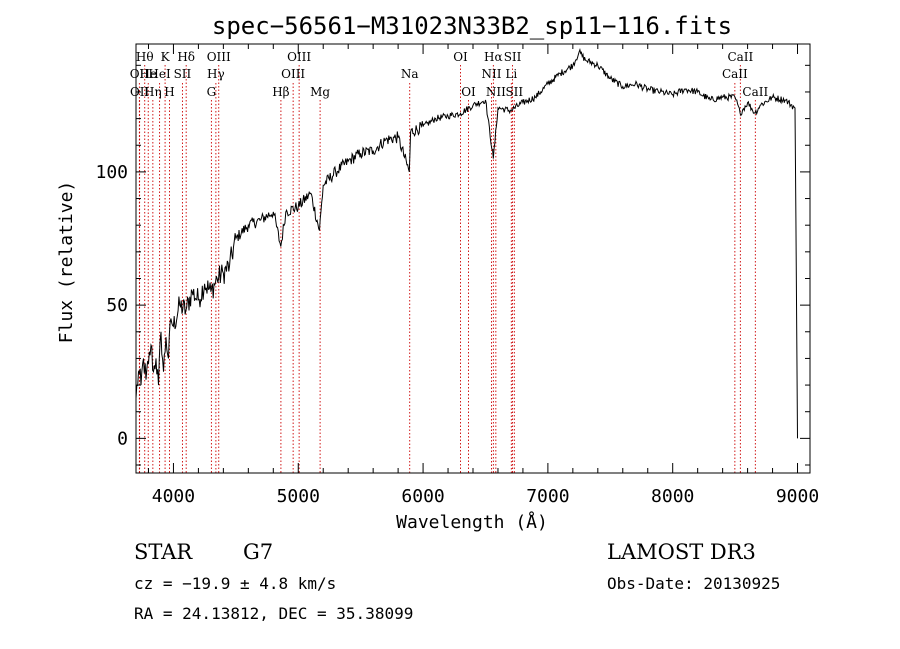 This screenshot has height=649, width=900. I want to click on marker-label-3: He, so click(148, 74).